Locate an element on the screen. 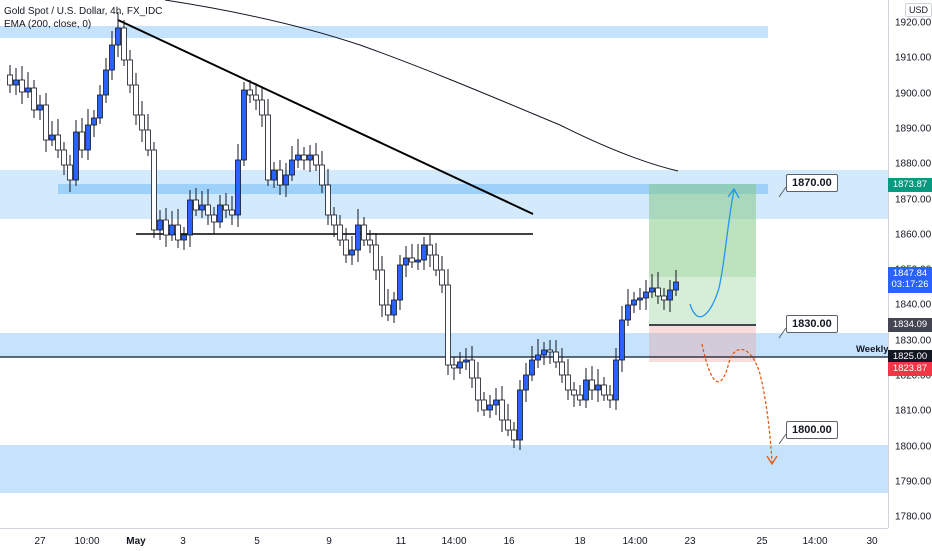  callout-1830: 1830.00 is located at coordinates (812, 324).